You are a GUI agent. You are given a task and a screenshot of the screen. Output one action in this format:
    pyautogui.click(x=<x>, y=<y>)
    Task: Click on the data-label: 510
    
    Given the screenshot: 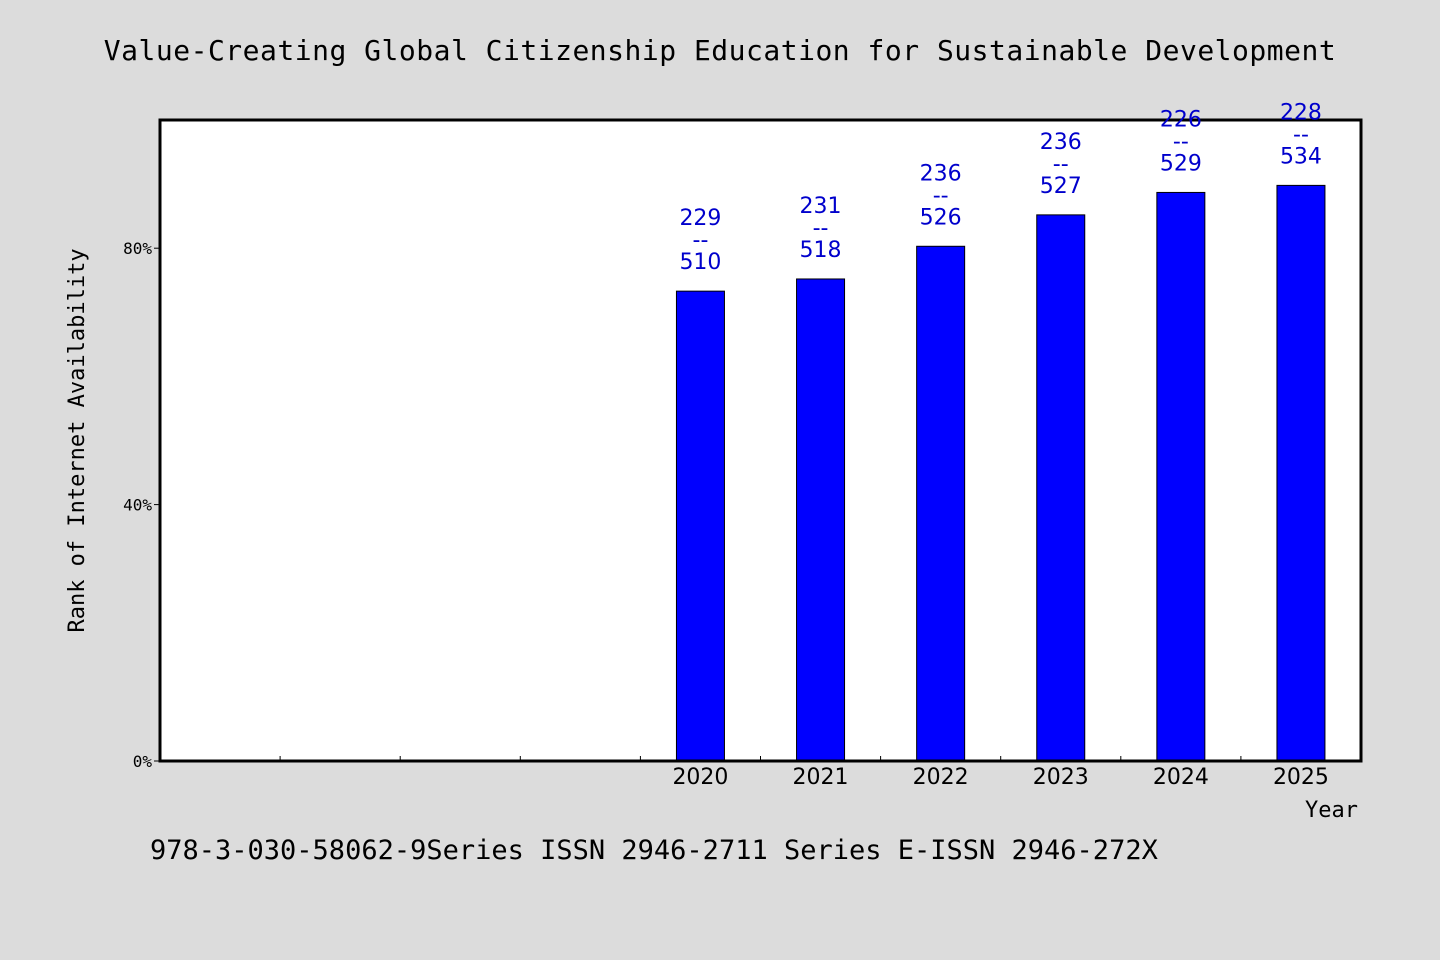 What is the action you would take?
    pyautogui.click(x=700, y=262)
    